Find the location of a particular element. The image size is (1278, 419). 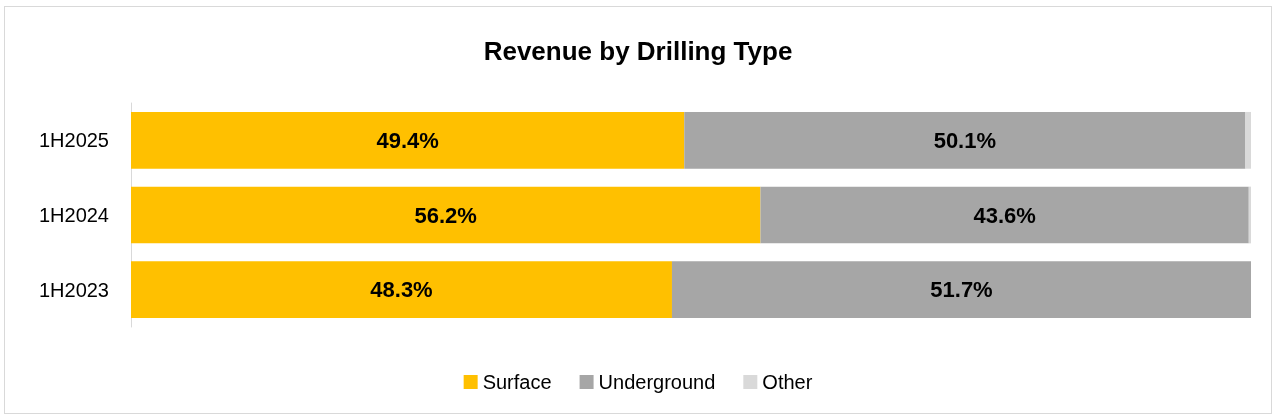

data-label: 43.6% is located at coordinates (1004, 215).